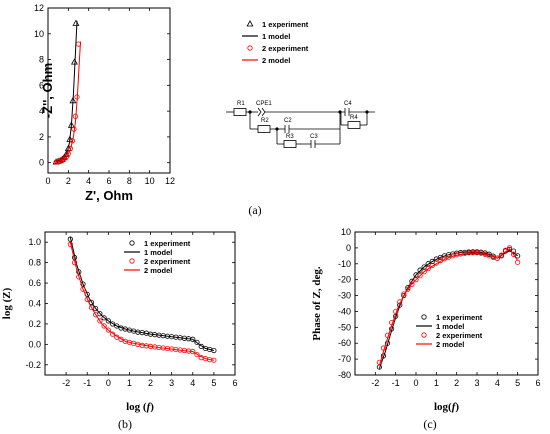  What do you see at coordinates (41, 111) in the screenshot?
I see `y-tick-label: 4` at bounding box center [41, 111].